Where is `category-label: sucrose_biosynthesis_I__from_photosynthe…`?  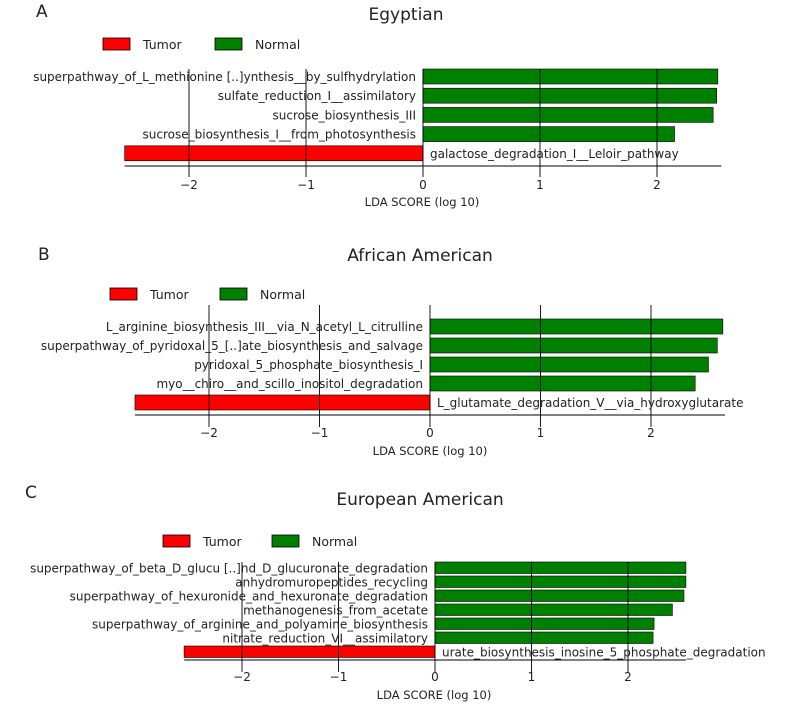
category-label: sucrose_biosynthesis_I__from_photosynthe… is located at coordinates (279, 135).